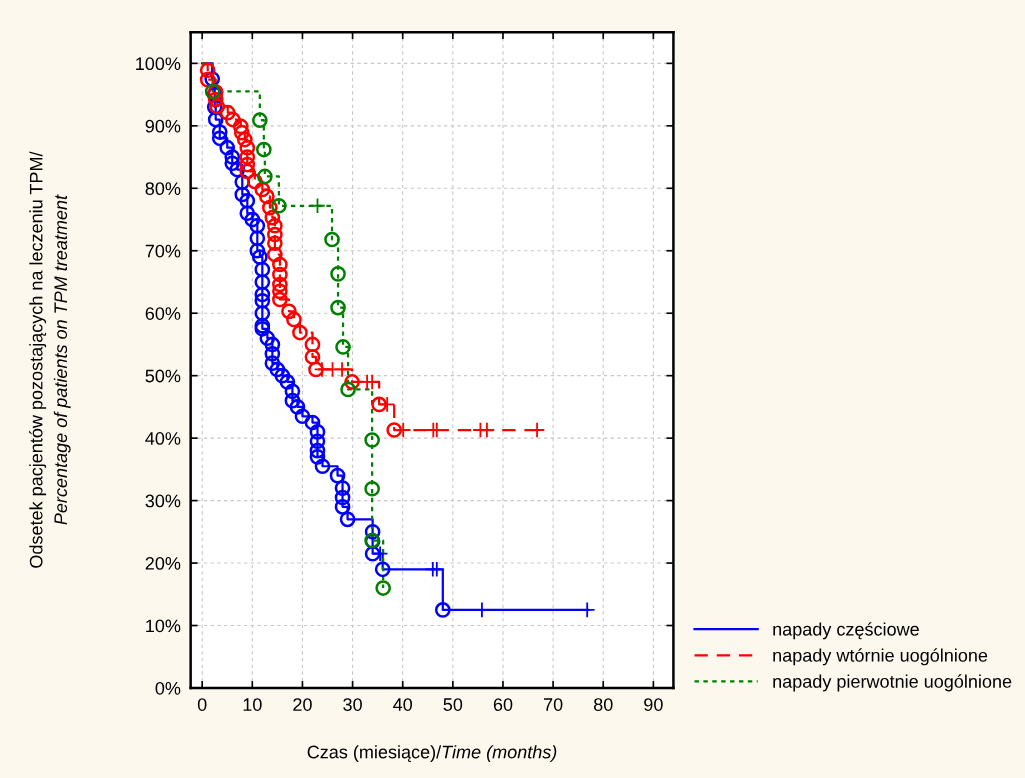  What do you see at coordinates (653, 704) in the screenshot?
I see `x-tick-label: 90` at bounding box center [653, 704].